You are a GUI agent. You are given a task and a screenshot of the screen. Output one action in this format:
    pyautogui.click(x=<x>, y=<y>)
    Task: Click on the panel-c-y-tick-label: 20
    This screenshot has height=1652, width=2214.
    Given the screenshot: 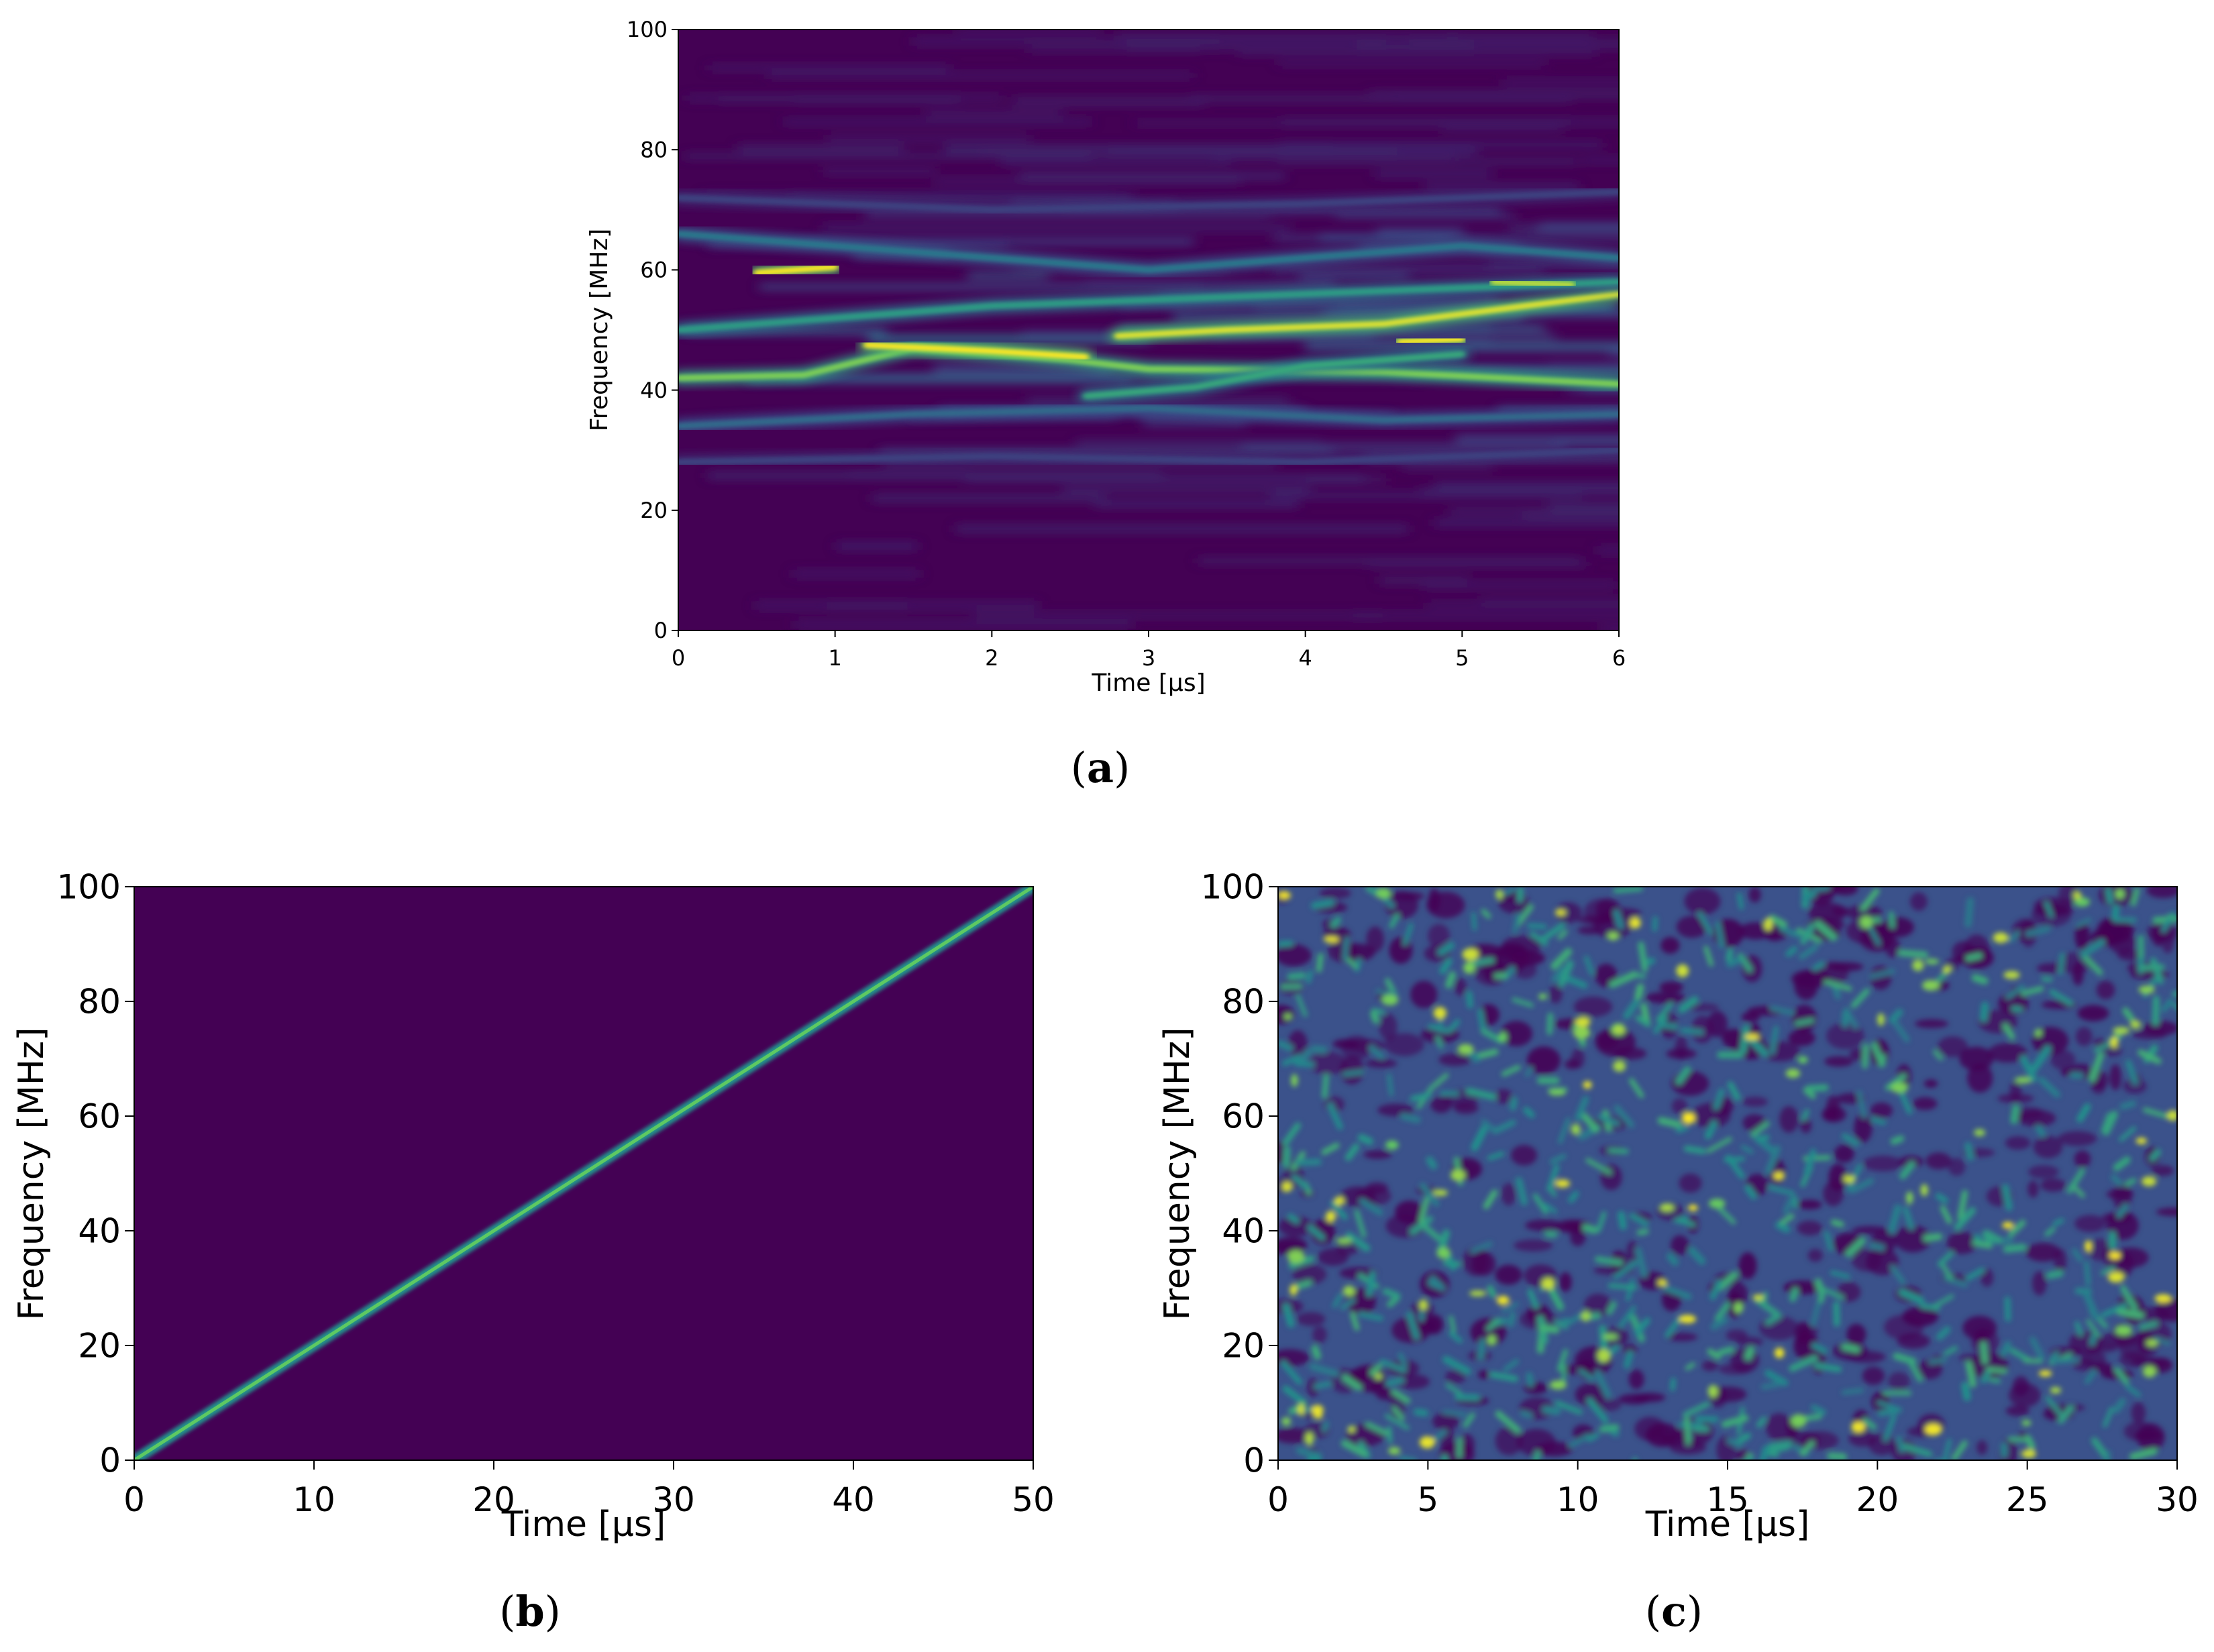 What is the action you would take?
    pyautogui.click(x=1243, y=1346)
    